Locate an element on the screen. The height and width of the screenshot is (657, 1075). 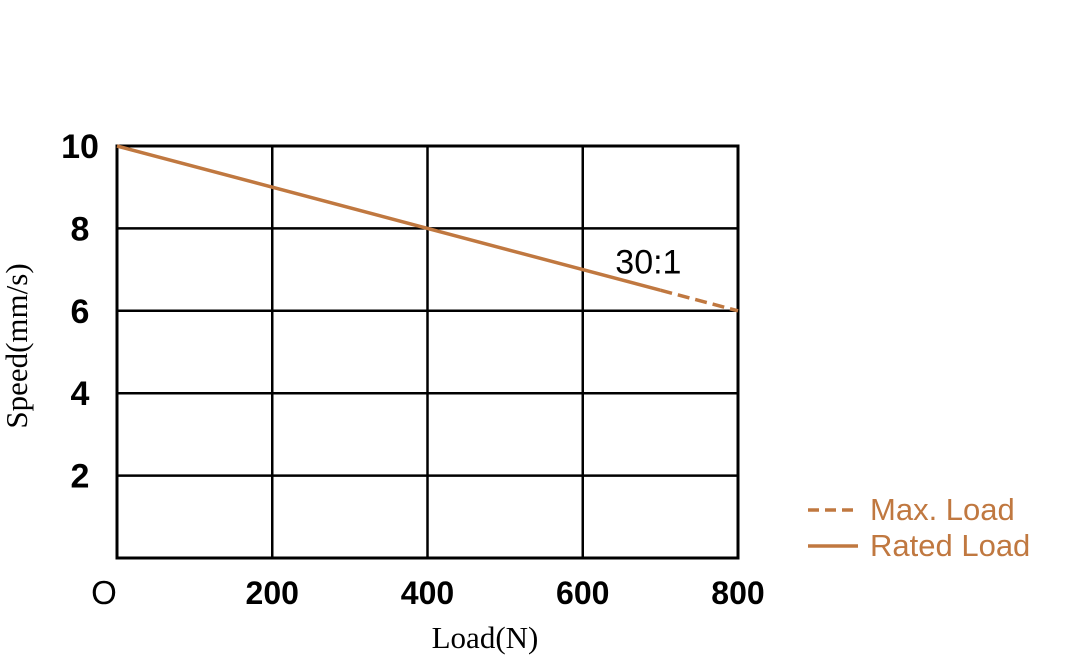
series-line-rated-load is located at coordinates (388, 218).